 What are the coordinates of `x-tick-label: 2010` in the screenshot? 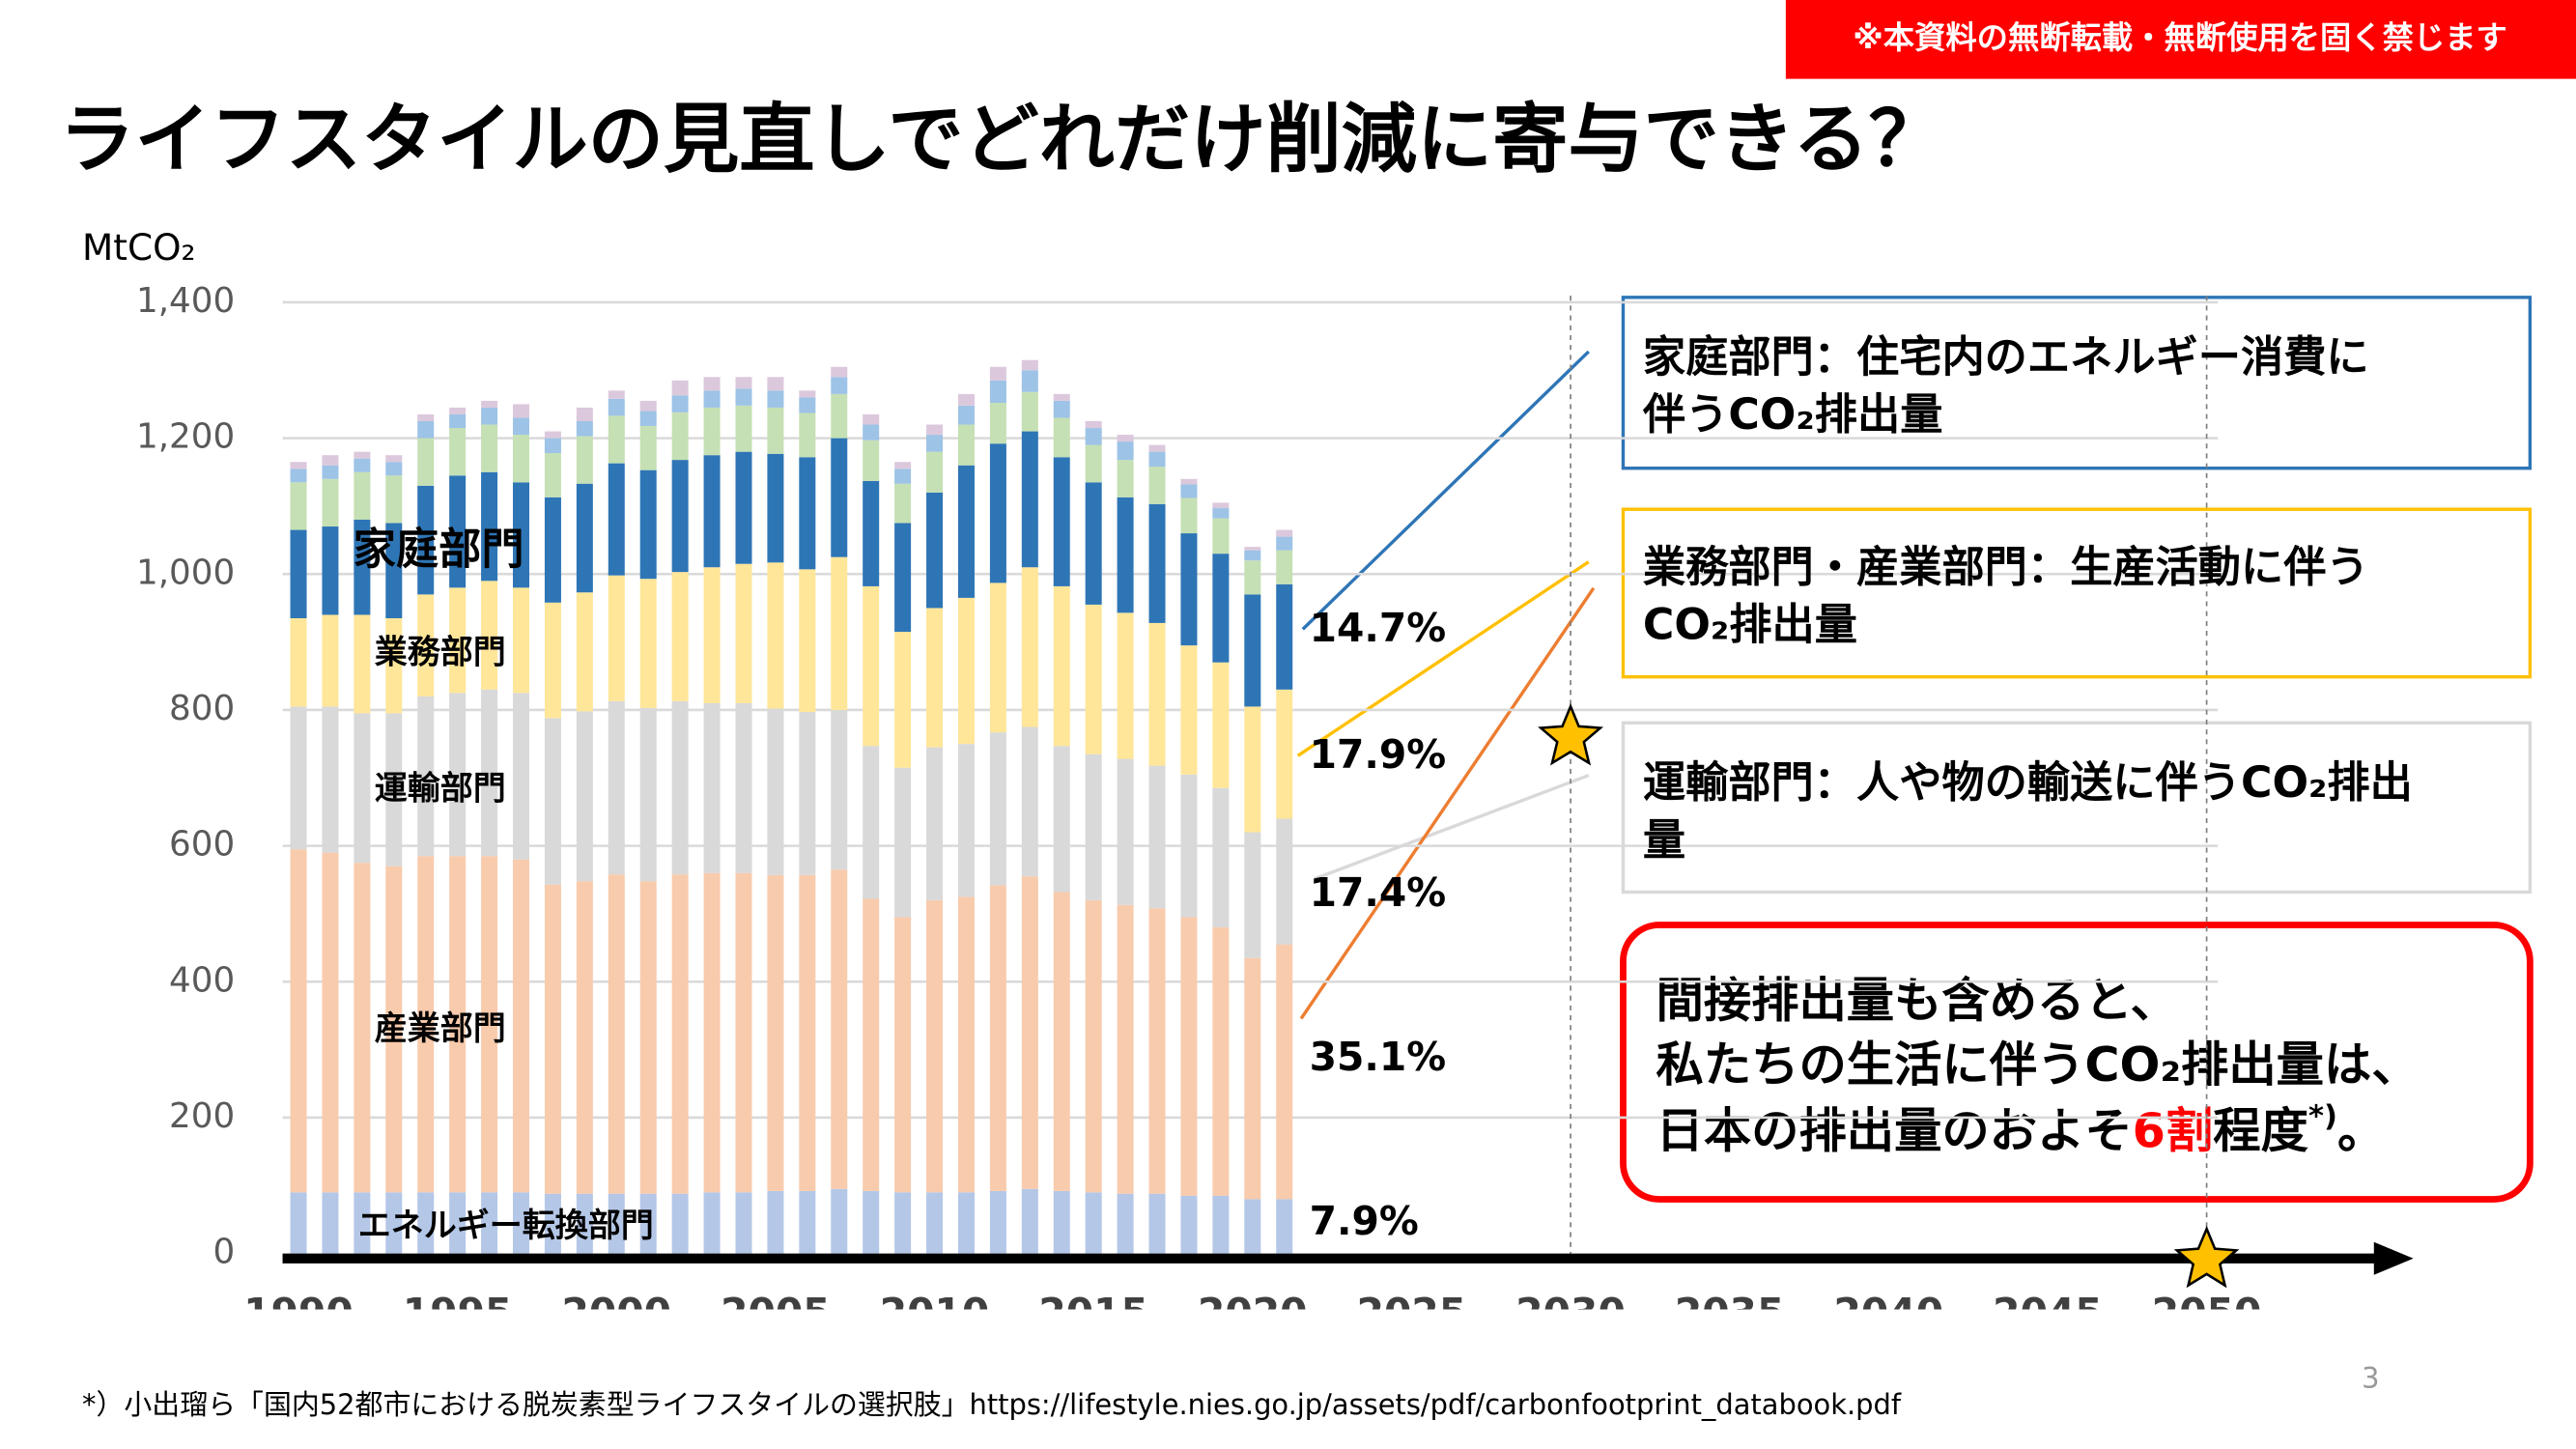 It's located at (935, 1313).